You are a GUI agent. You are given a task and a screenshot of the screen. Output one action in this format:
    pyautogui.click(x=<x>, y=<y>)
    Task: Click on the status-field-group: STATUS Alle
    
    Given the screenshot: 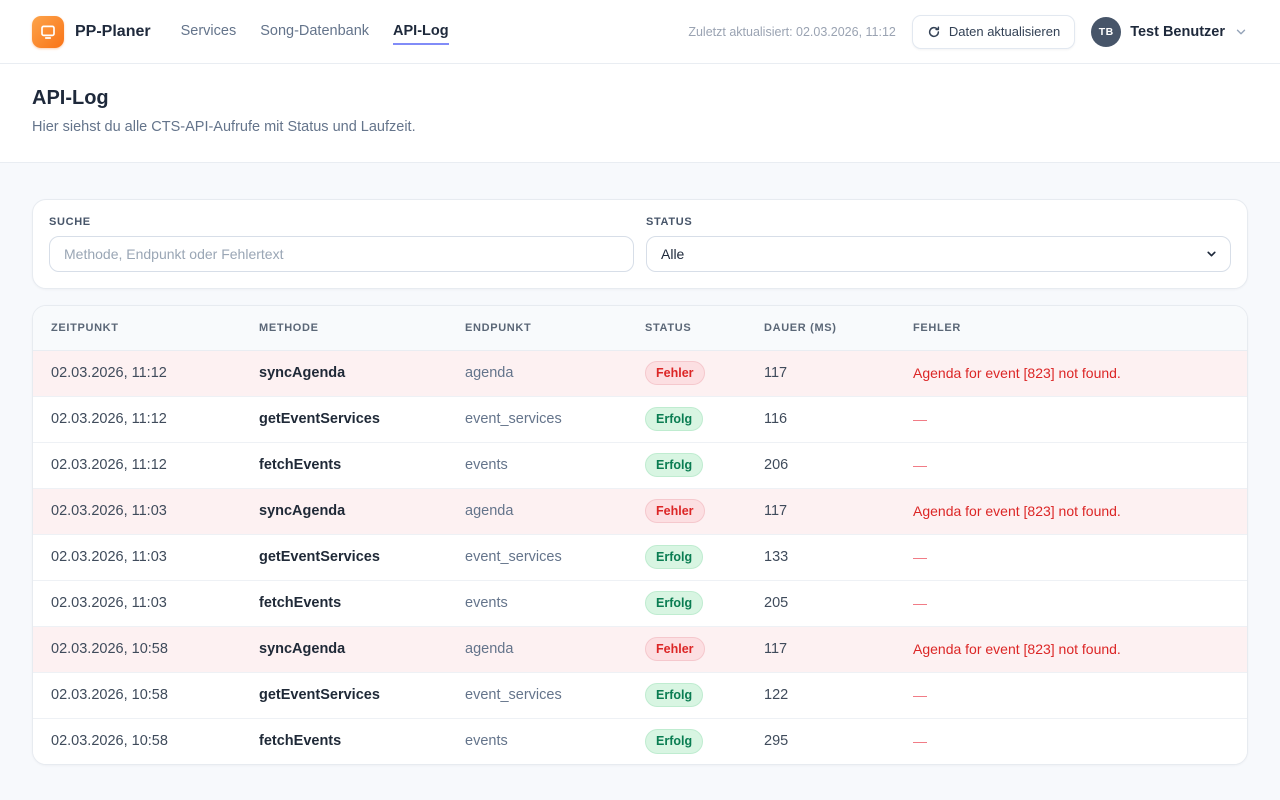 What is the action you would take?
    pyautogui.click(x=938, y=244)
    